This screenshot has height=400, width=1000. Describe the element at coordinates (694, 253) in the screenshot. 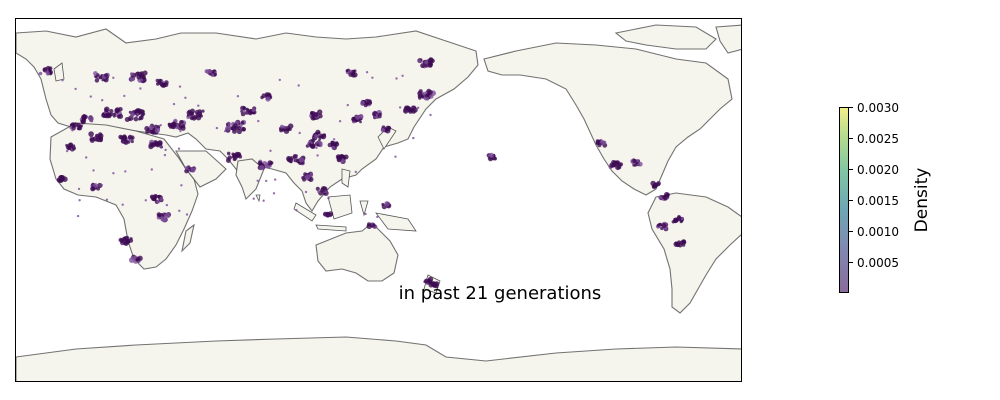

I see `south-america-landmass` at that location.